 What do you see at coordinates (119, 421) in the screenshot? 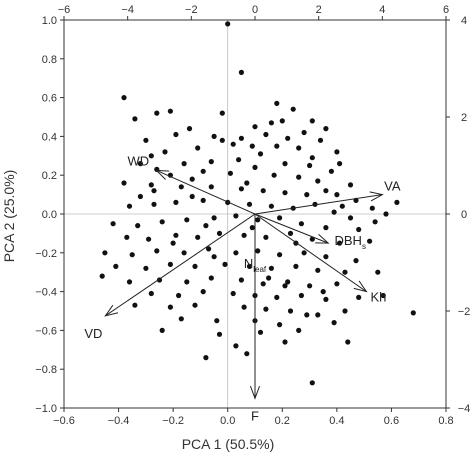
I see `x-tick-label: −0.4` at bounding box center [119, 421].